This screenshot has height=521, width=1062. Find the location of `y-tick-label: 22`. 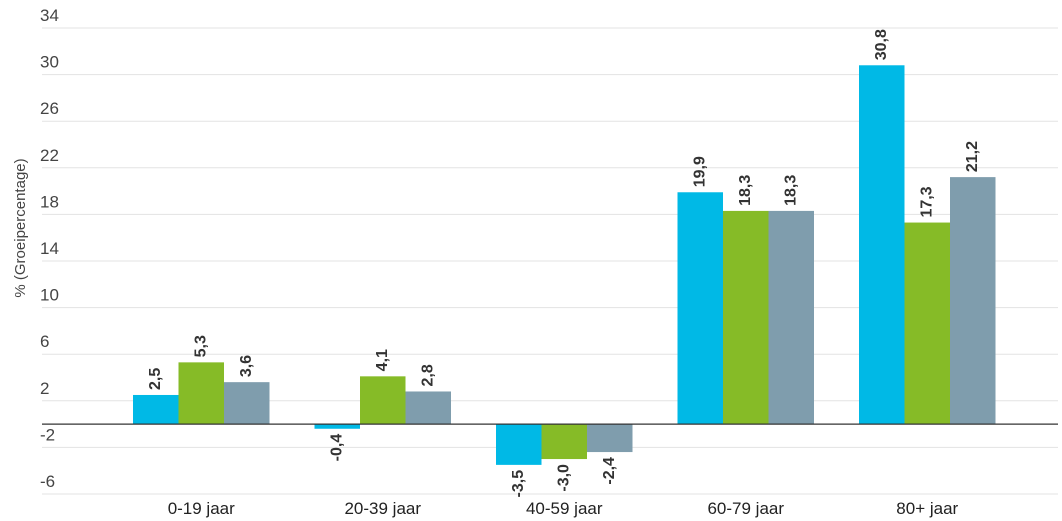

y-tick-label: 22 is located at coordinates (49, 155).